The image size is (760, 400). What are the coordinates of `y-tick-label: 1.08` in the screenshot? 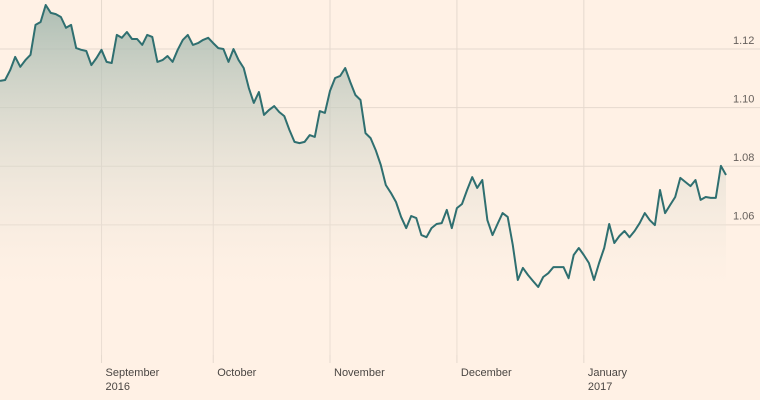 It's located at (743, 158).